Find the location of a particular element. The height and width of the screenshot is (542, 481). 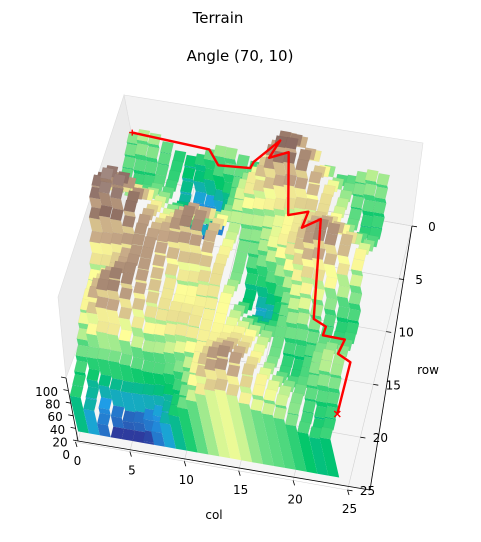

gridline-row is located at coordinates (211, 466).